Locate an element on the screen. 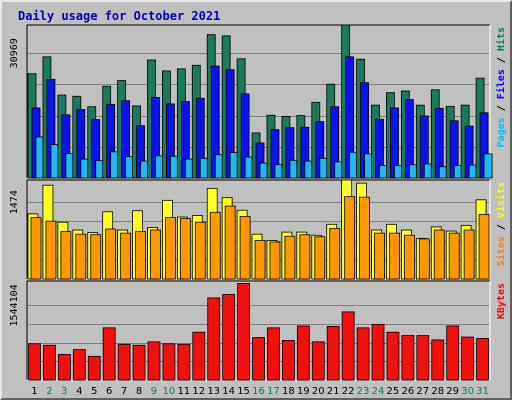  panel-bottom-tick-label: 1544104 is located at coordinates (14, 305).